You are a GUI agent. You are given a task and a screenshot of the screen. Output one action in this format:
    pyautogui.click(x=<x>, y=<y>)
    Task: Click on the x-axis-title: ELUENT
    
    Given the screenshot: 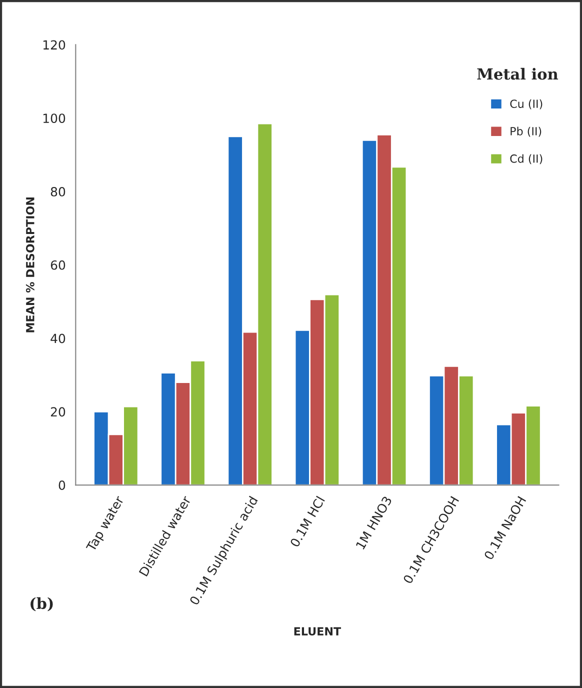 What is the action you would take?
    pyautogui.click(x=318, y=631)
    